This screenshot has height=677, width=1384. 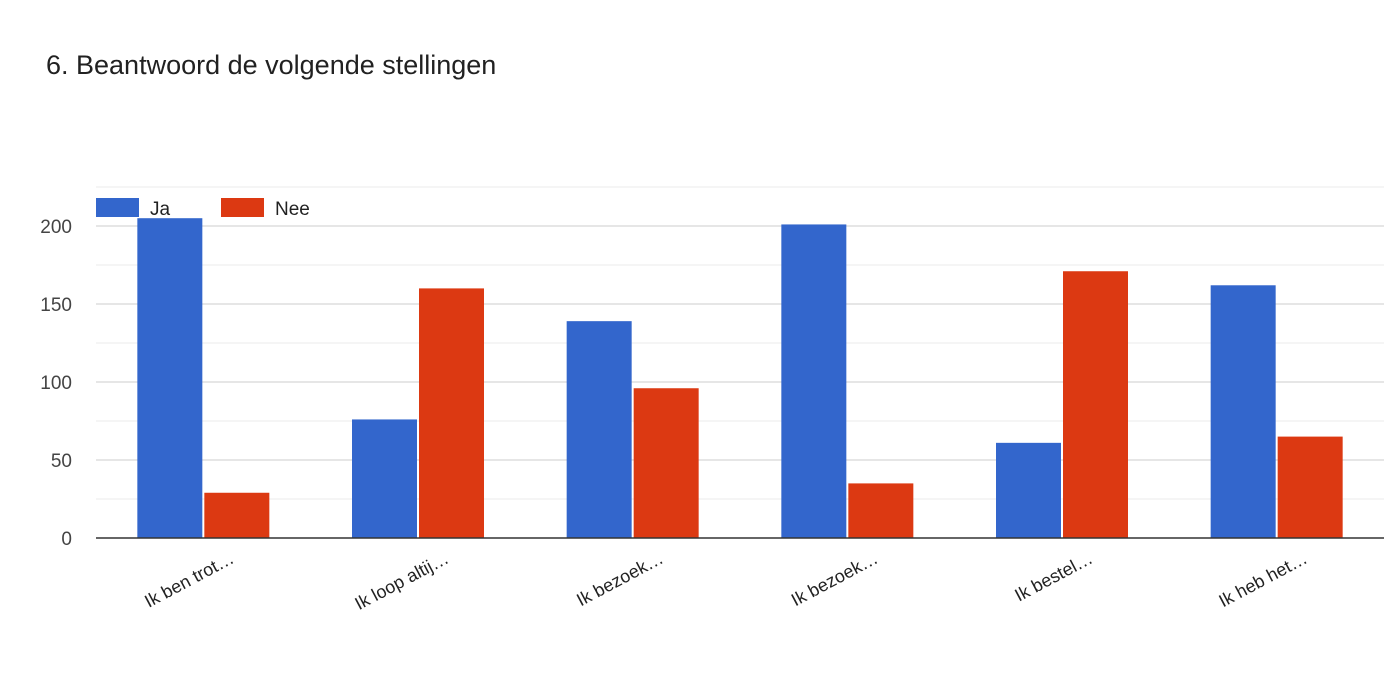 What do you see at coordinates (66, 539) in the screenshot?
I see `y-tick-label: 0` at bounding box center [66, 539].